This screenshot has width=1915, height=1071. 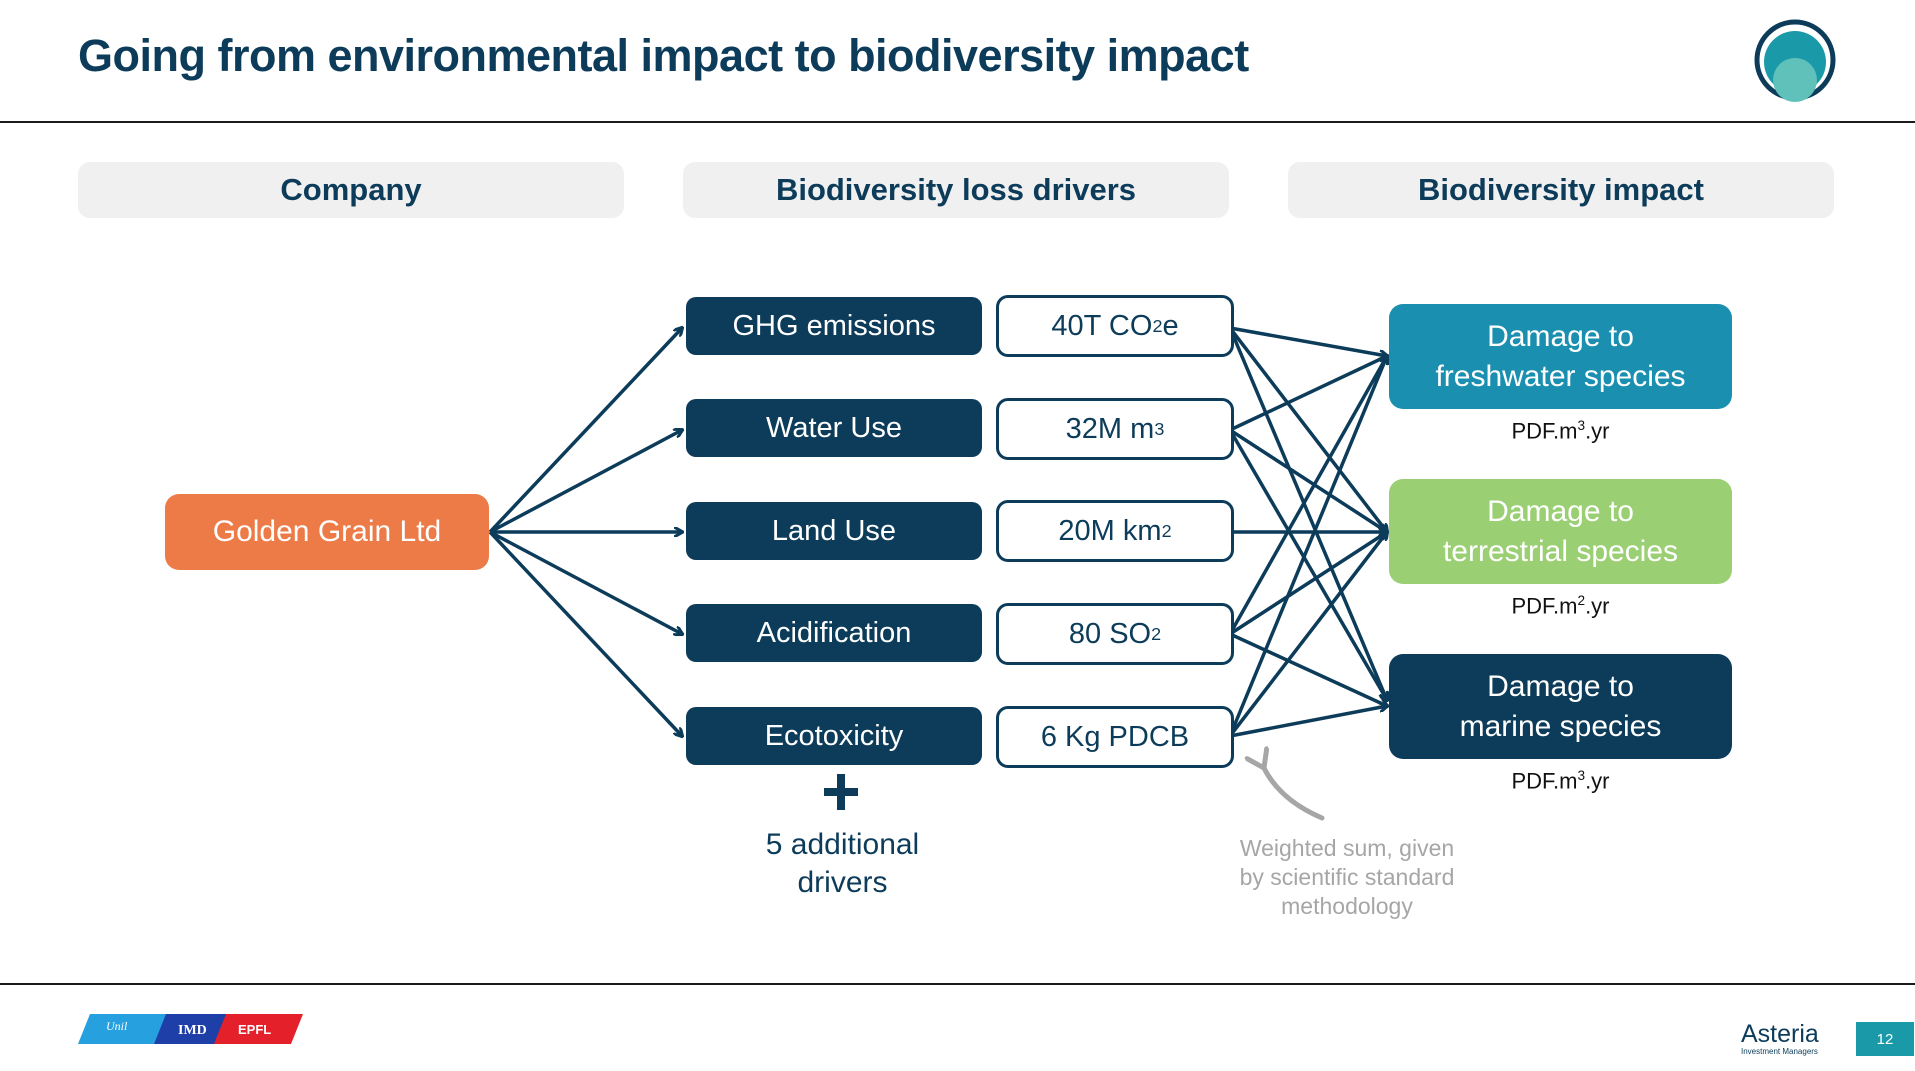 I want to click on arrow-ecotox-marine, so click(x=1308, y=722).